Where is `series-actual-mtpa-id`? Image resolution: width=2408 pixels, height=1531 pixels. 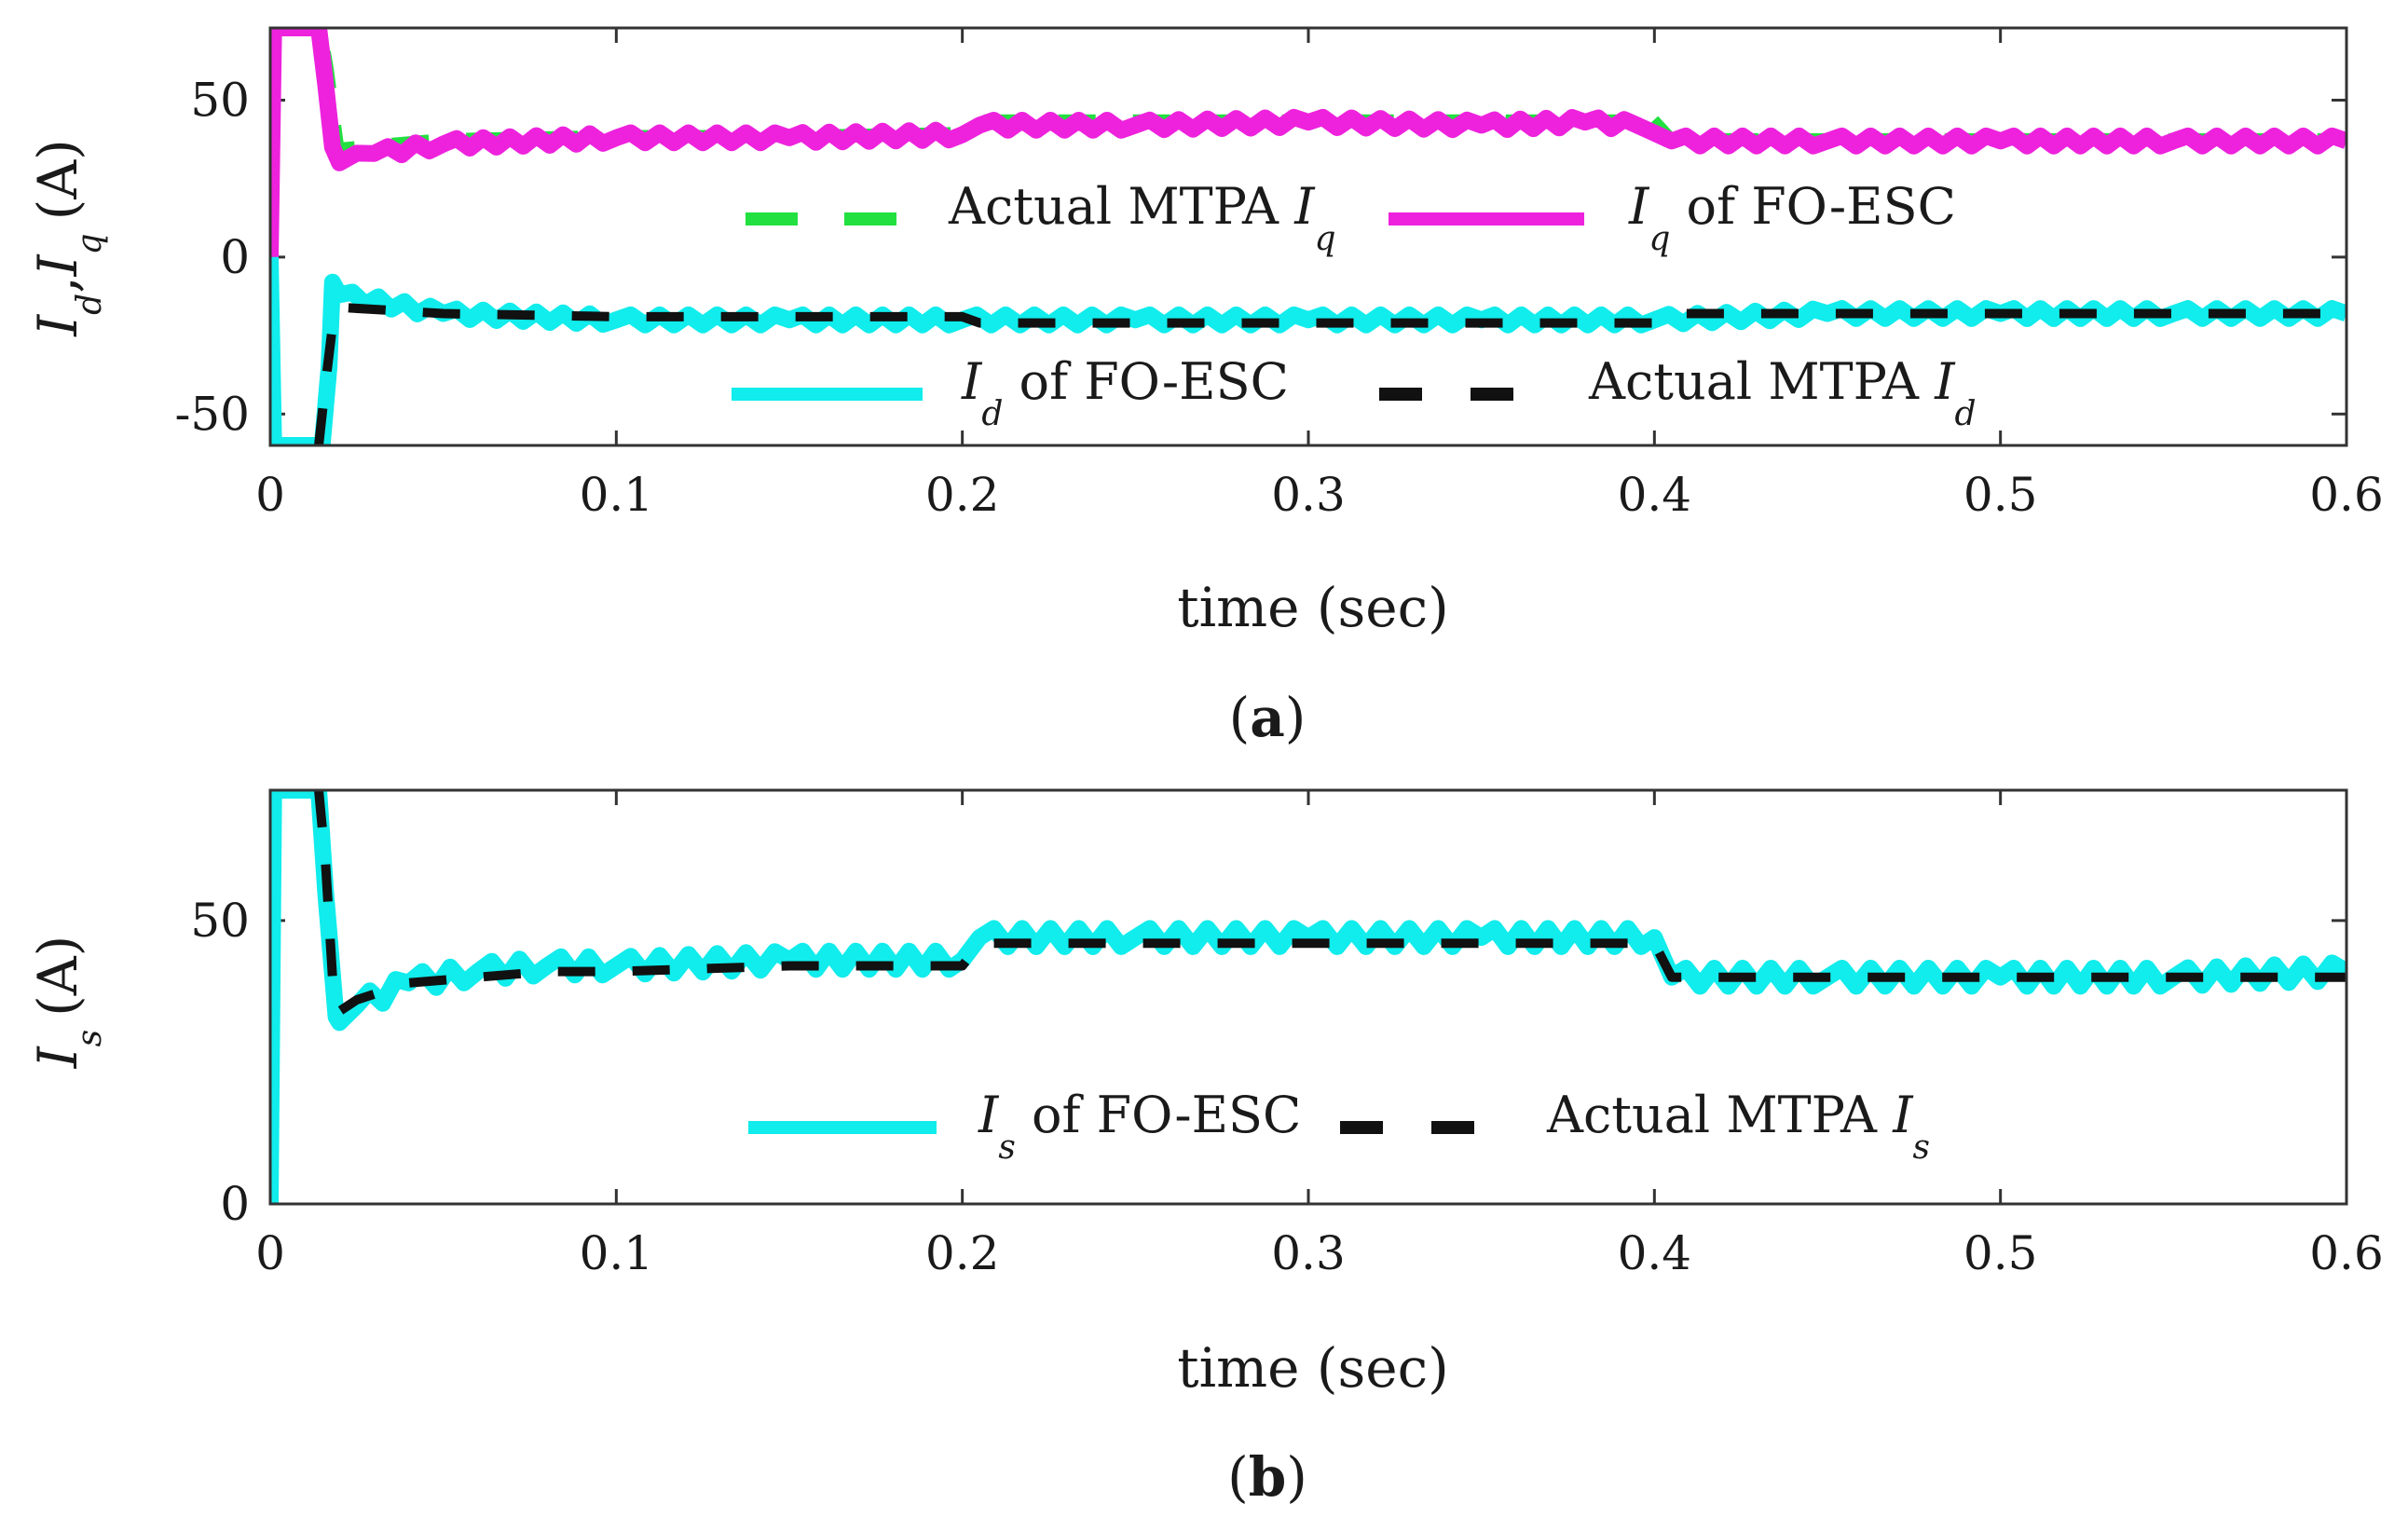
series-actual-mtpa-id is located at coordinates (1330, 373).